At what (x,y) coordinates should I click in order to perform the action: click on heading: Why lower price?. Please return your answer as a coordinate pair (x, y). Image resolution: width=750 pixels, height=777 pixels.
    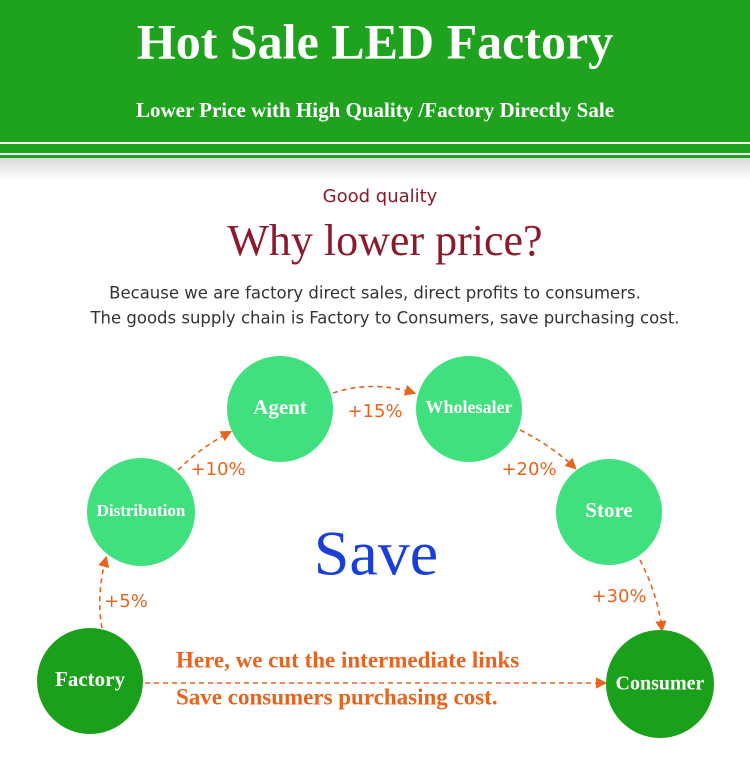
    Looking at the image, I should click on (384, 240).